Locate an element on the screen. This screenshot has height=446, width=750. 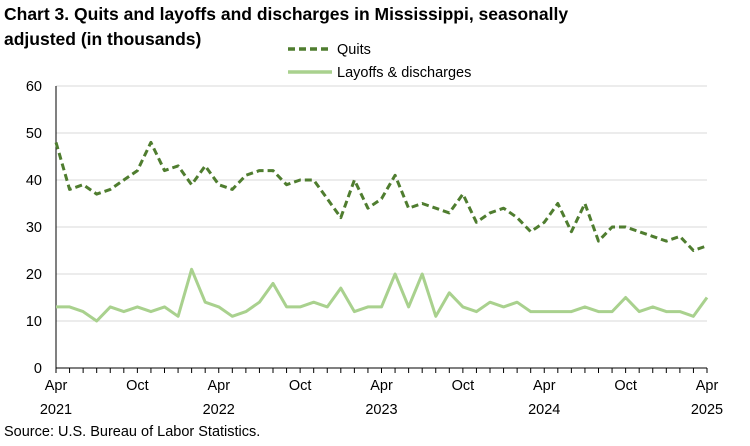
x-tick-year-label: 2025 is located at coordinates (707, 410).